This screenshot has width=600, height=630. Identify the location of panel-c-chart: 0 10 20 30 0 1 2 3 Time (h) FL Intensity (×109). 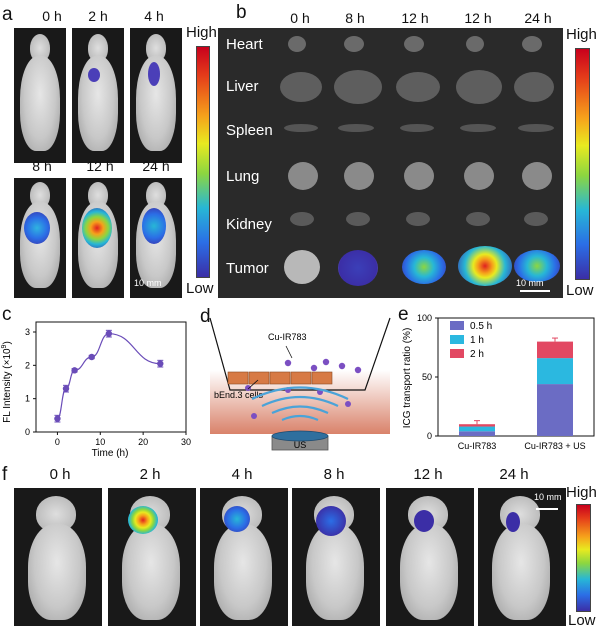
(96, 390).